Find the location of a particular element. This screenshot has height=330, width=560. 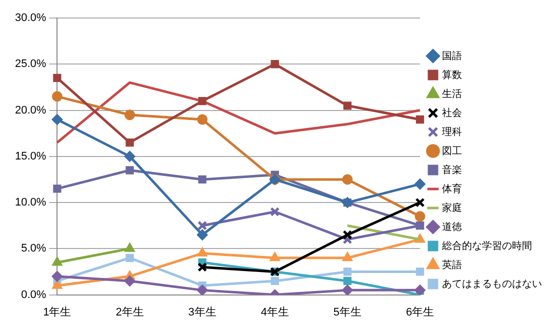

legend-label: 生活 is located at coordinates (452, 94).